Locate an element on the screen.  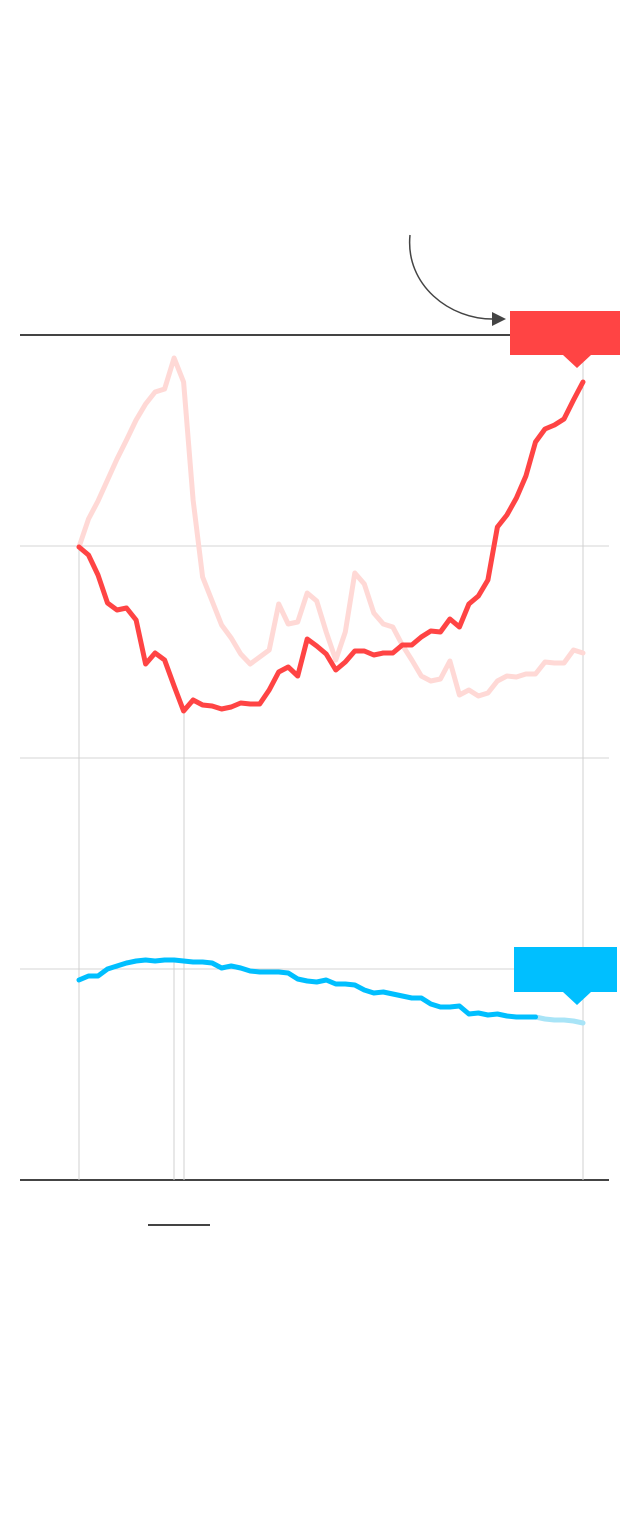
annotation-arrow is located at coordinates (451, 277).